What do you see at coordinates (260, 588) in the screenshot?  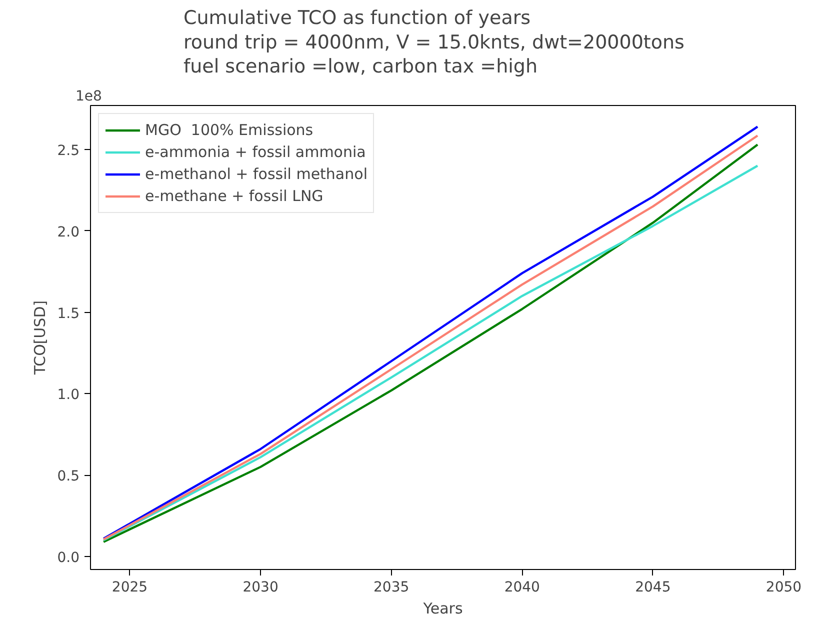 I see `x-tick-label: 2030` at bounding box center [260, 588].